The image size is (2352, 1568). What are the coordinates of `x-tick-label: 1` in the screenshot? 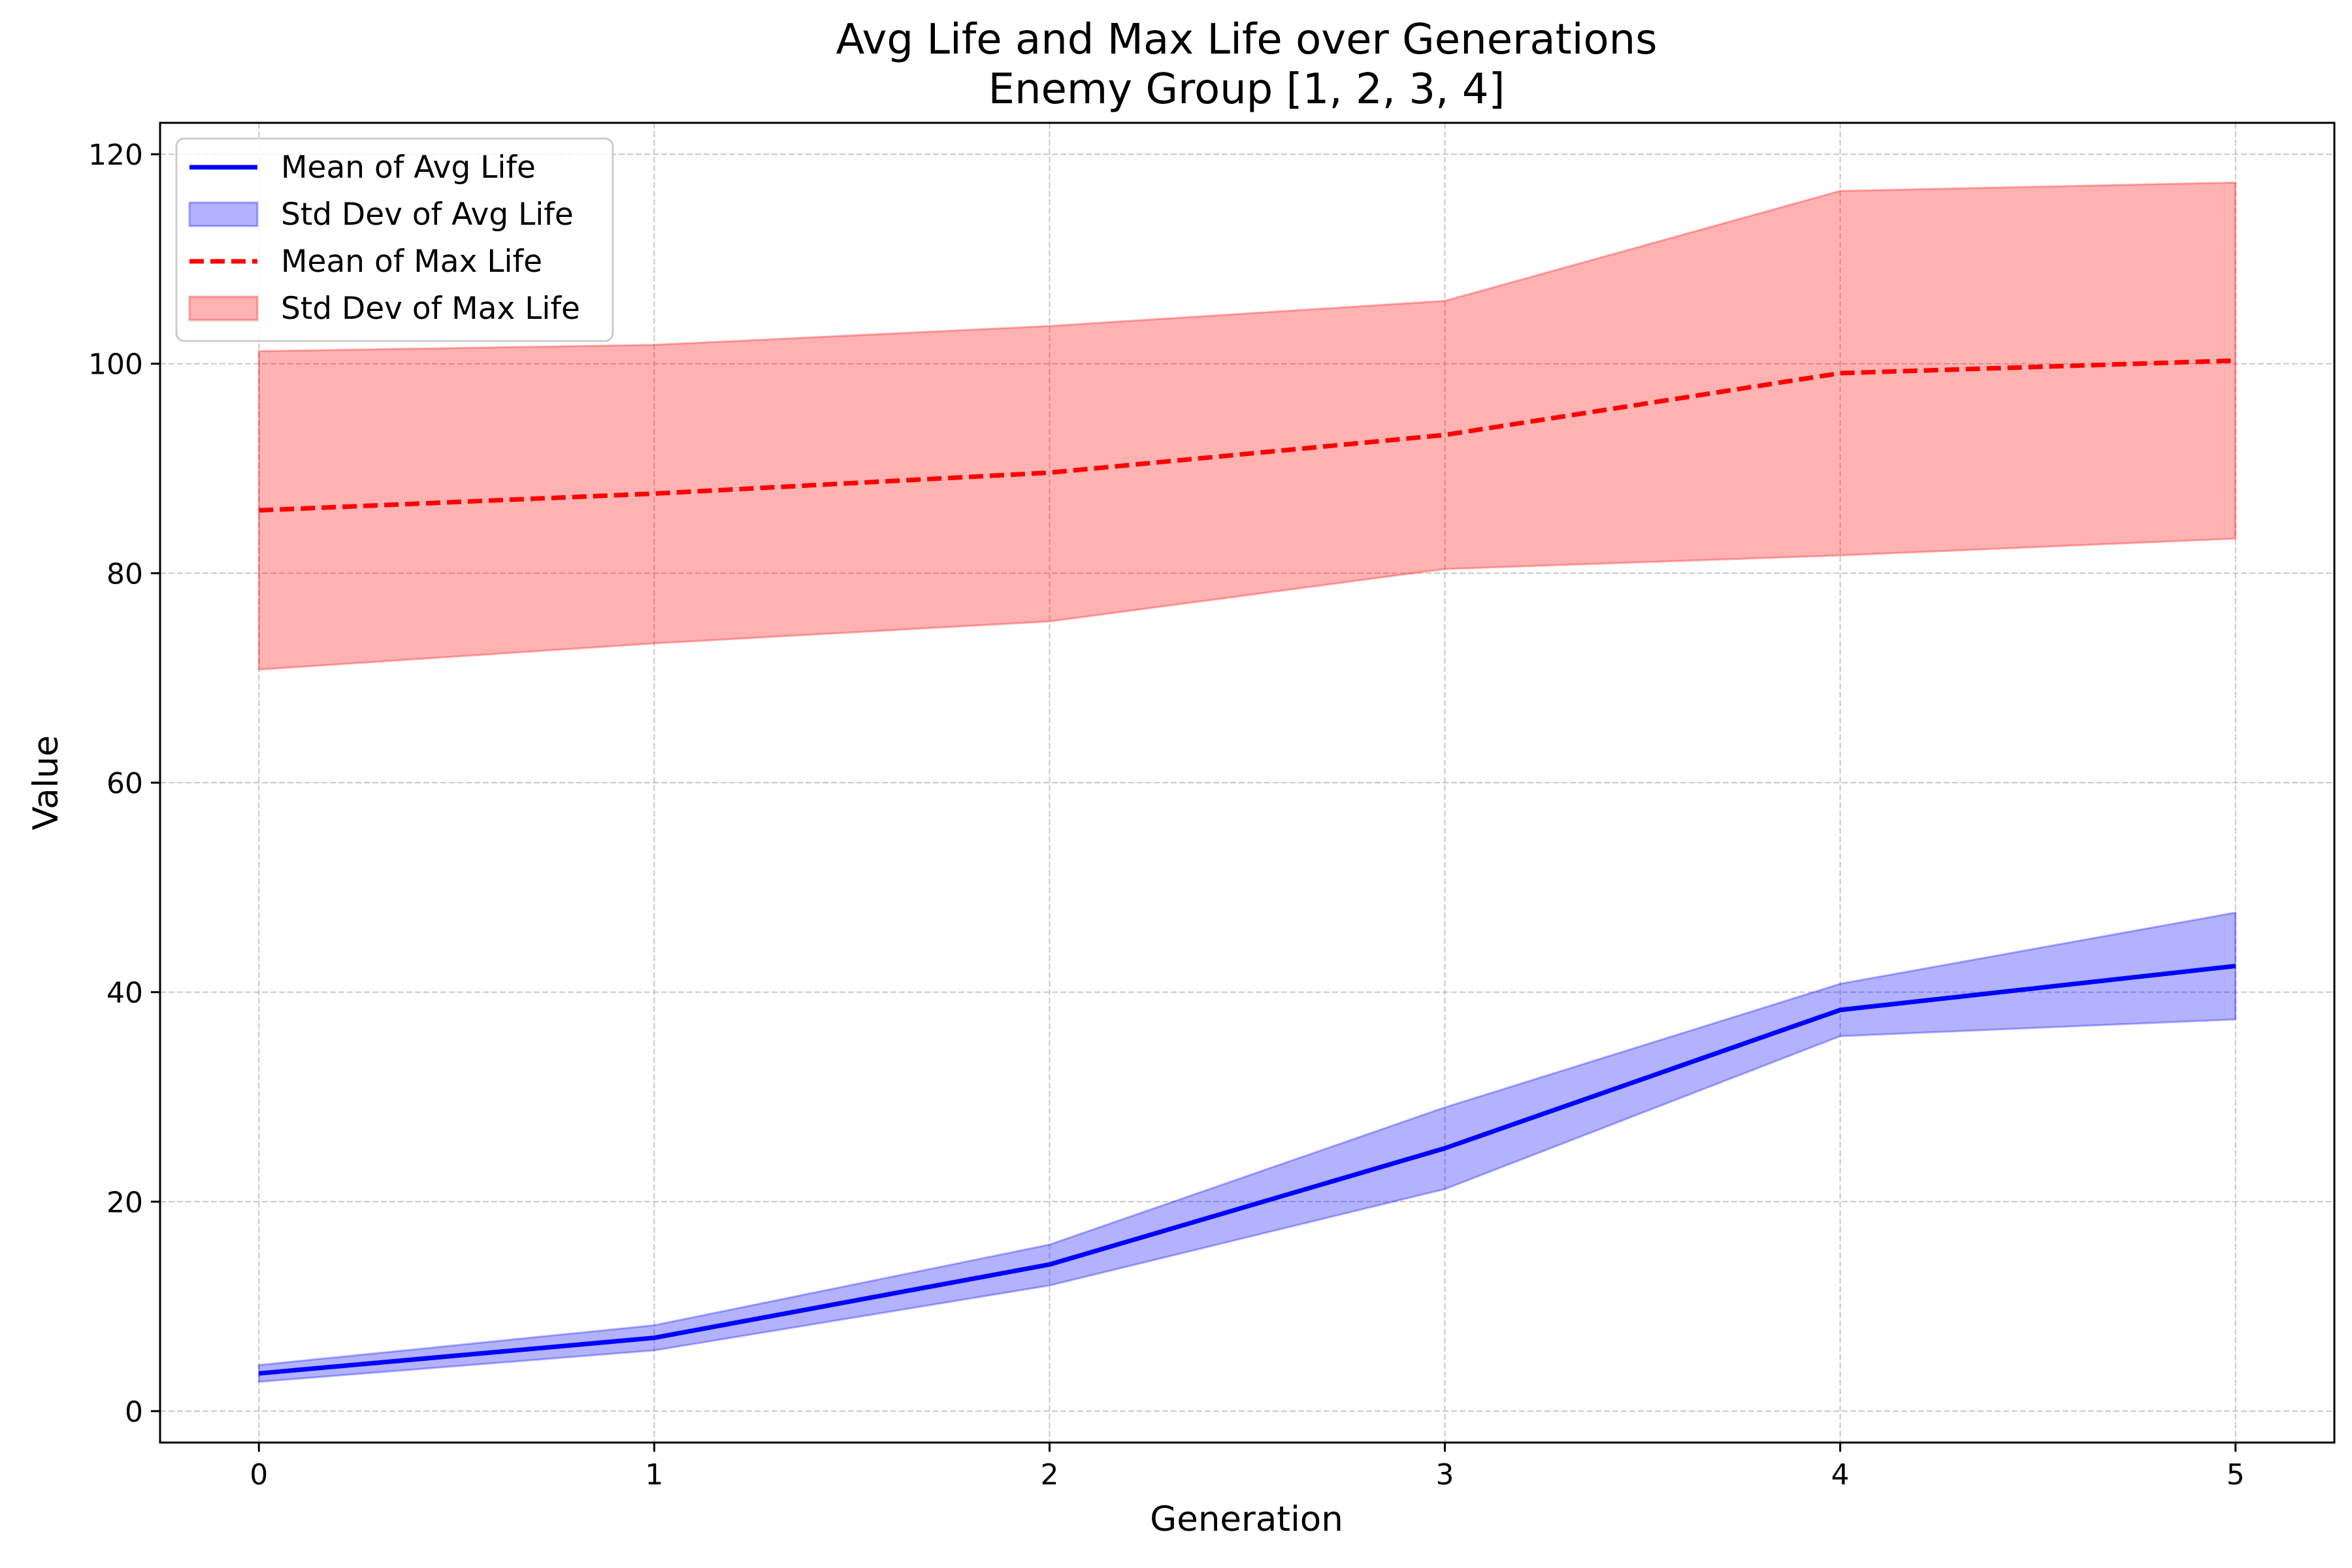 It's located at (654, 1475).